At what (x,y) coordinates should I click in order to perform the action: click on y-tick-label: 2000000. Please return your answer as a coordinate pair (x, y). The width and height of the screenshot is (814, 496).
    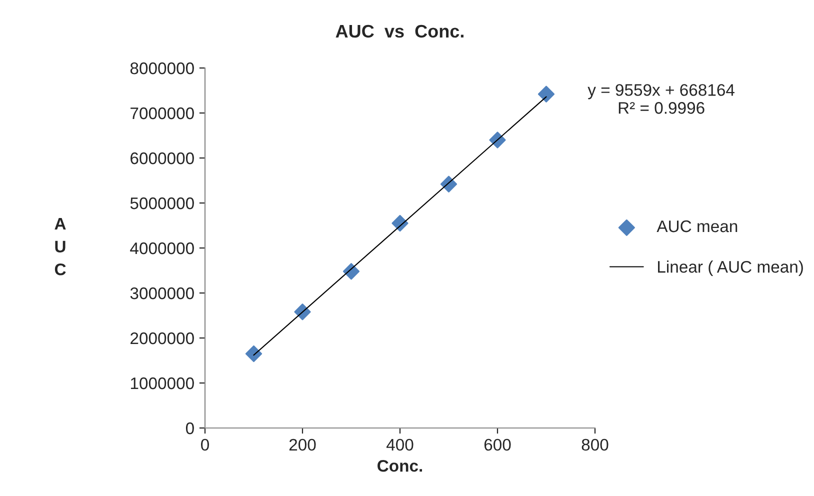
    Looking at the image, I should click on (162, 338).